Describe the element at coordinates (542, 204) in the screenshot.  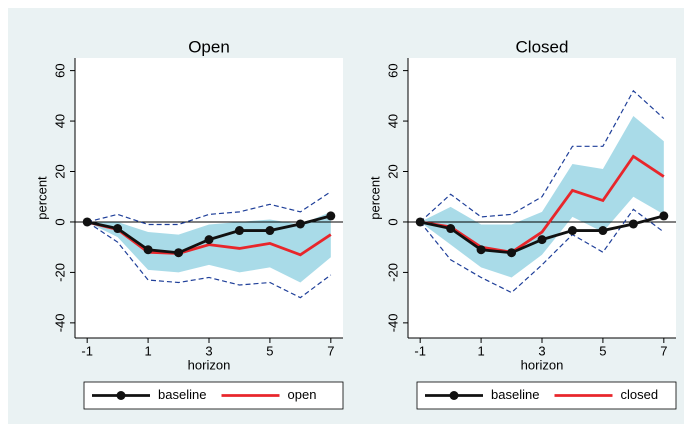
I see `series-line` at that location.